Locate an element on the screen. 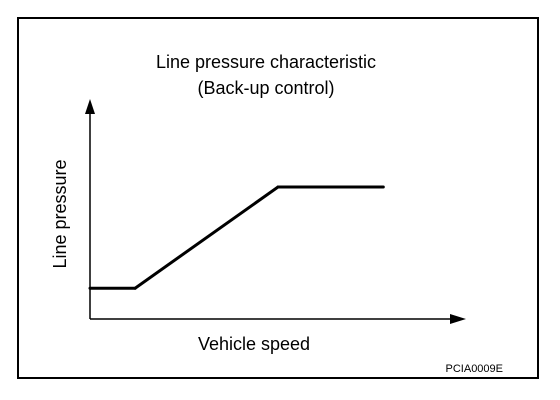 Image resolution: width=560 pixels, height=400 pixels. x-axis-arrow is located at coordinates (458, 319).